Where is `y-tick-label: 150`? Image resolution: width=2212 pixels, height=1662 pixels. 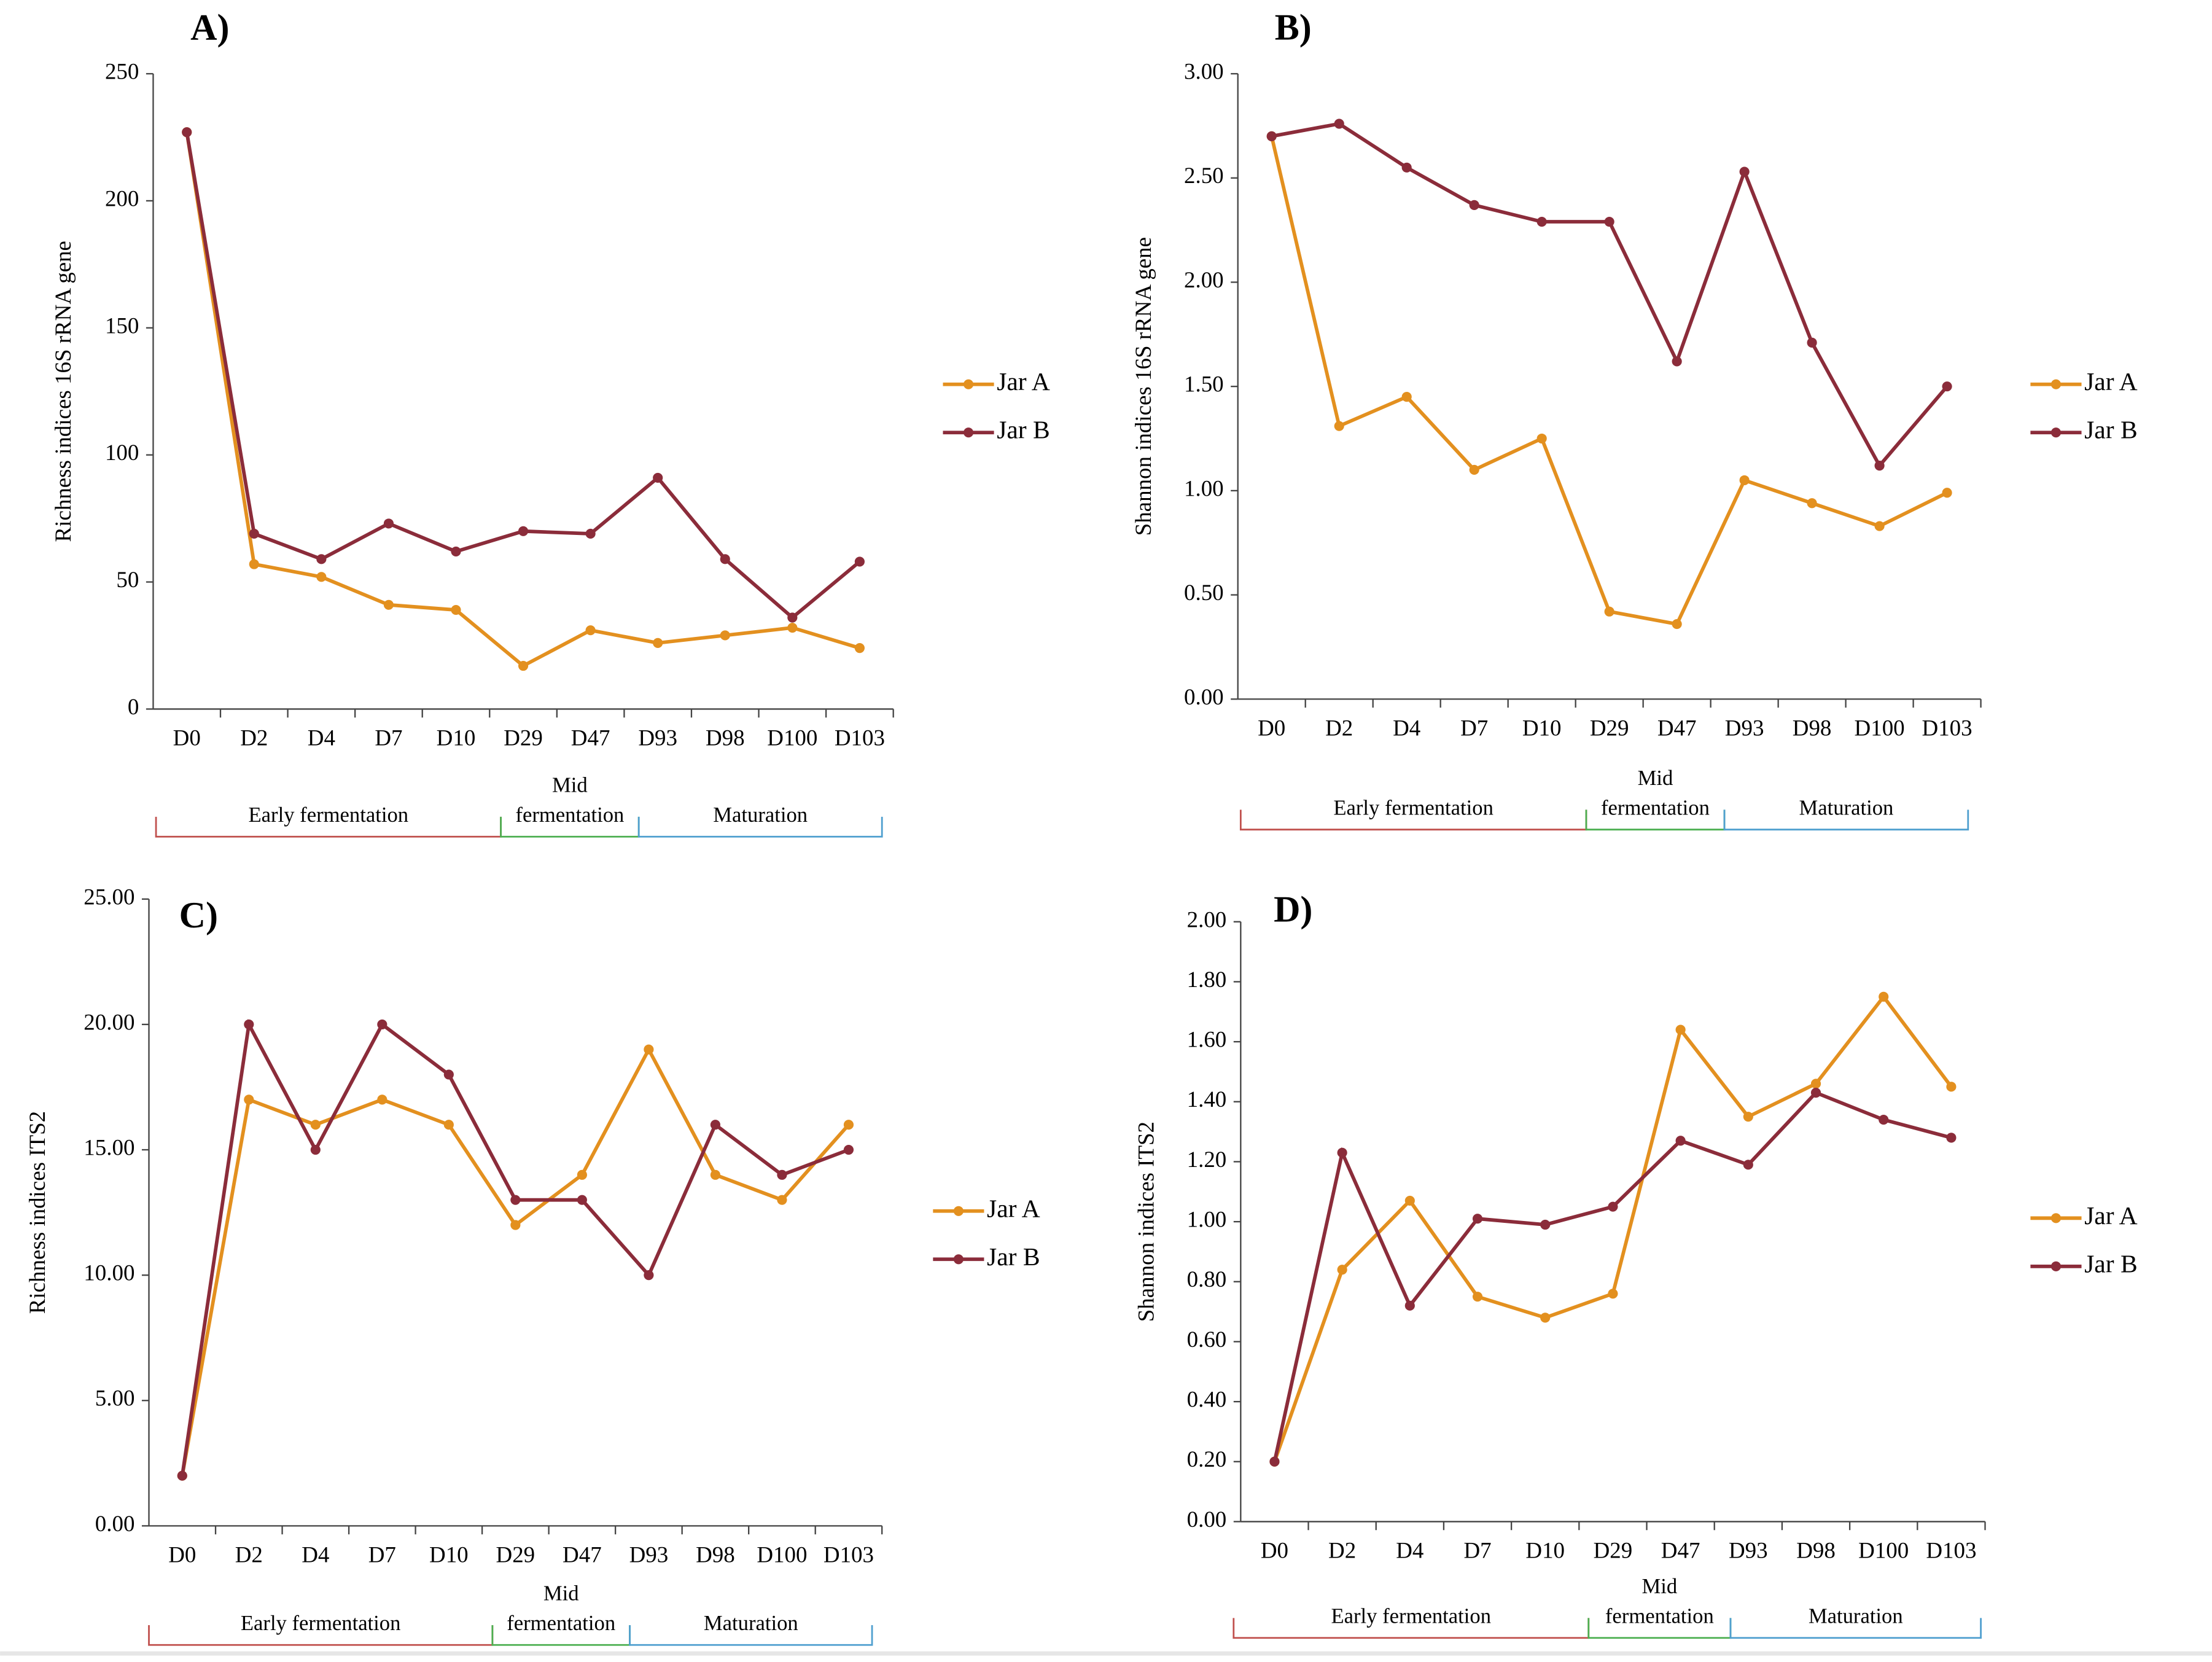
y-tick-label: 150 is located at coordinates (122, 325).